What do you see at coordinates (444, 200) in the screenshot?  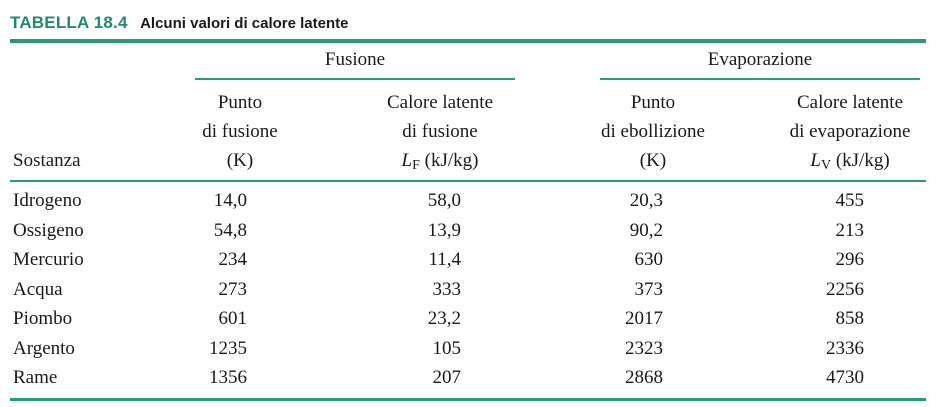 I see `cell-latent-fusion: 58,0` at bounding box center [444, 200].